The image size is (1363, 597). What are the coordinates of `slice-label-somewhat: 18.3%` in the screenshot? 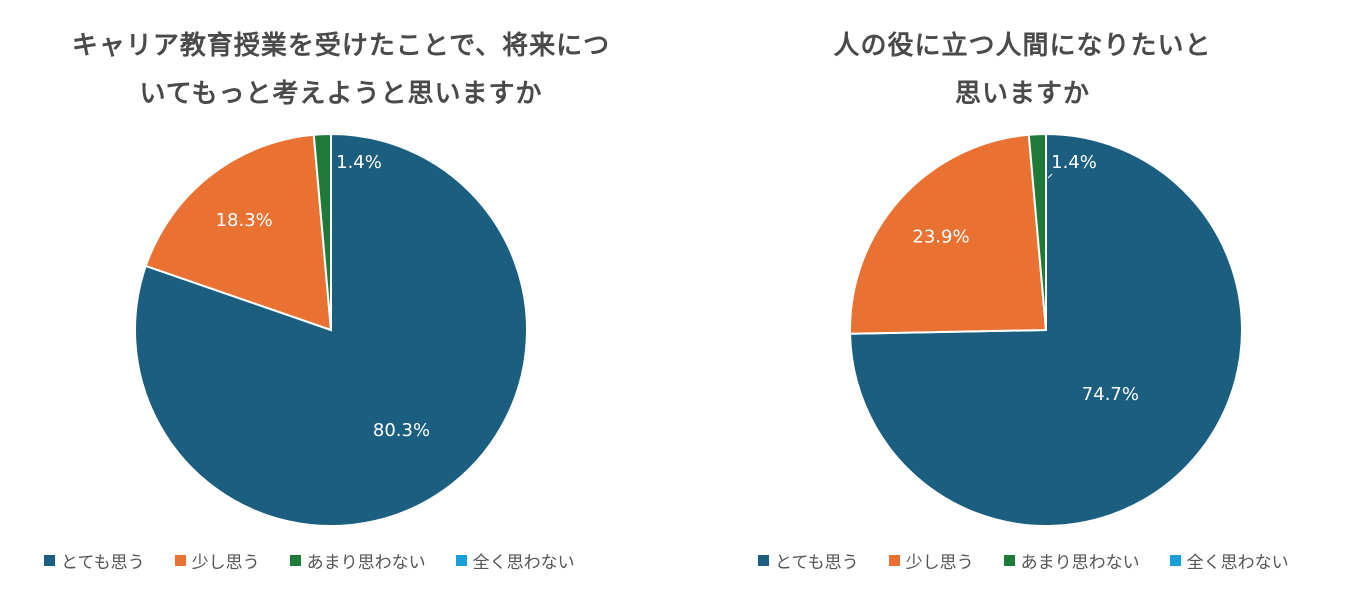 It's located at (244, 220).